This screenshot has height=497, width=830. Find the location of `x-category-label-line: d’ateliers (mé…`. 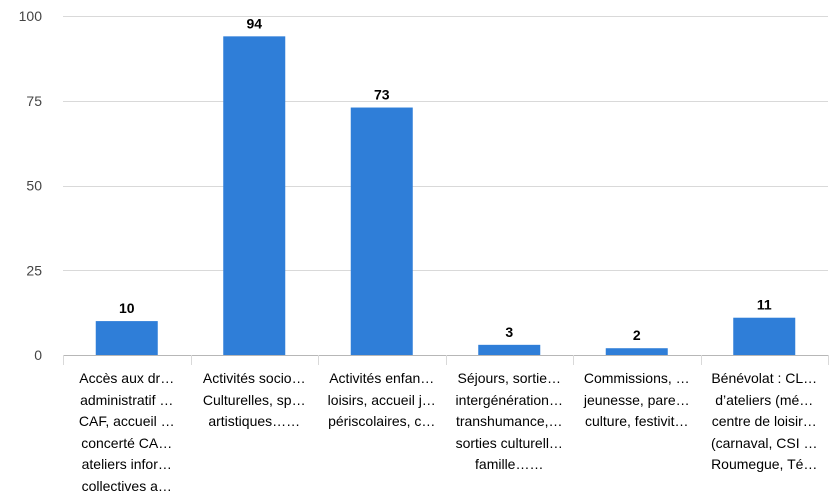

x-category-label-line: d’ateliers (mé… is located at coordinates (764, 401).